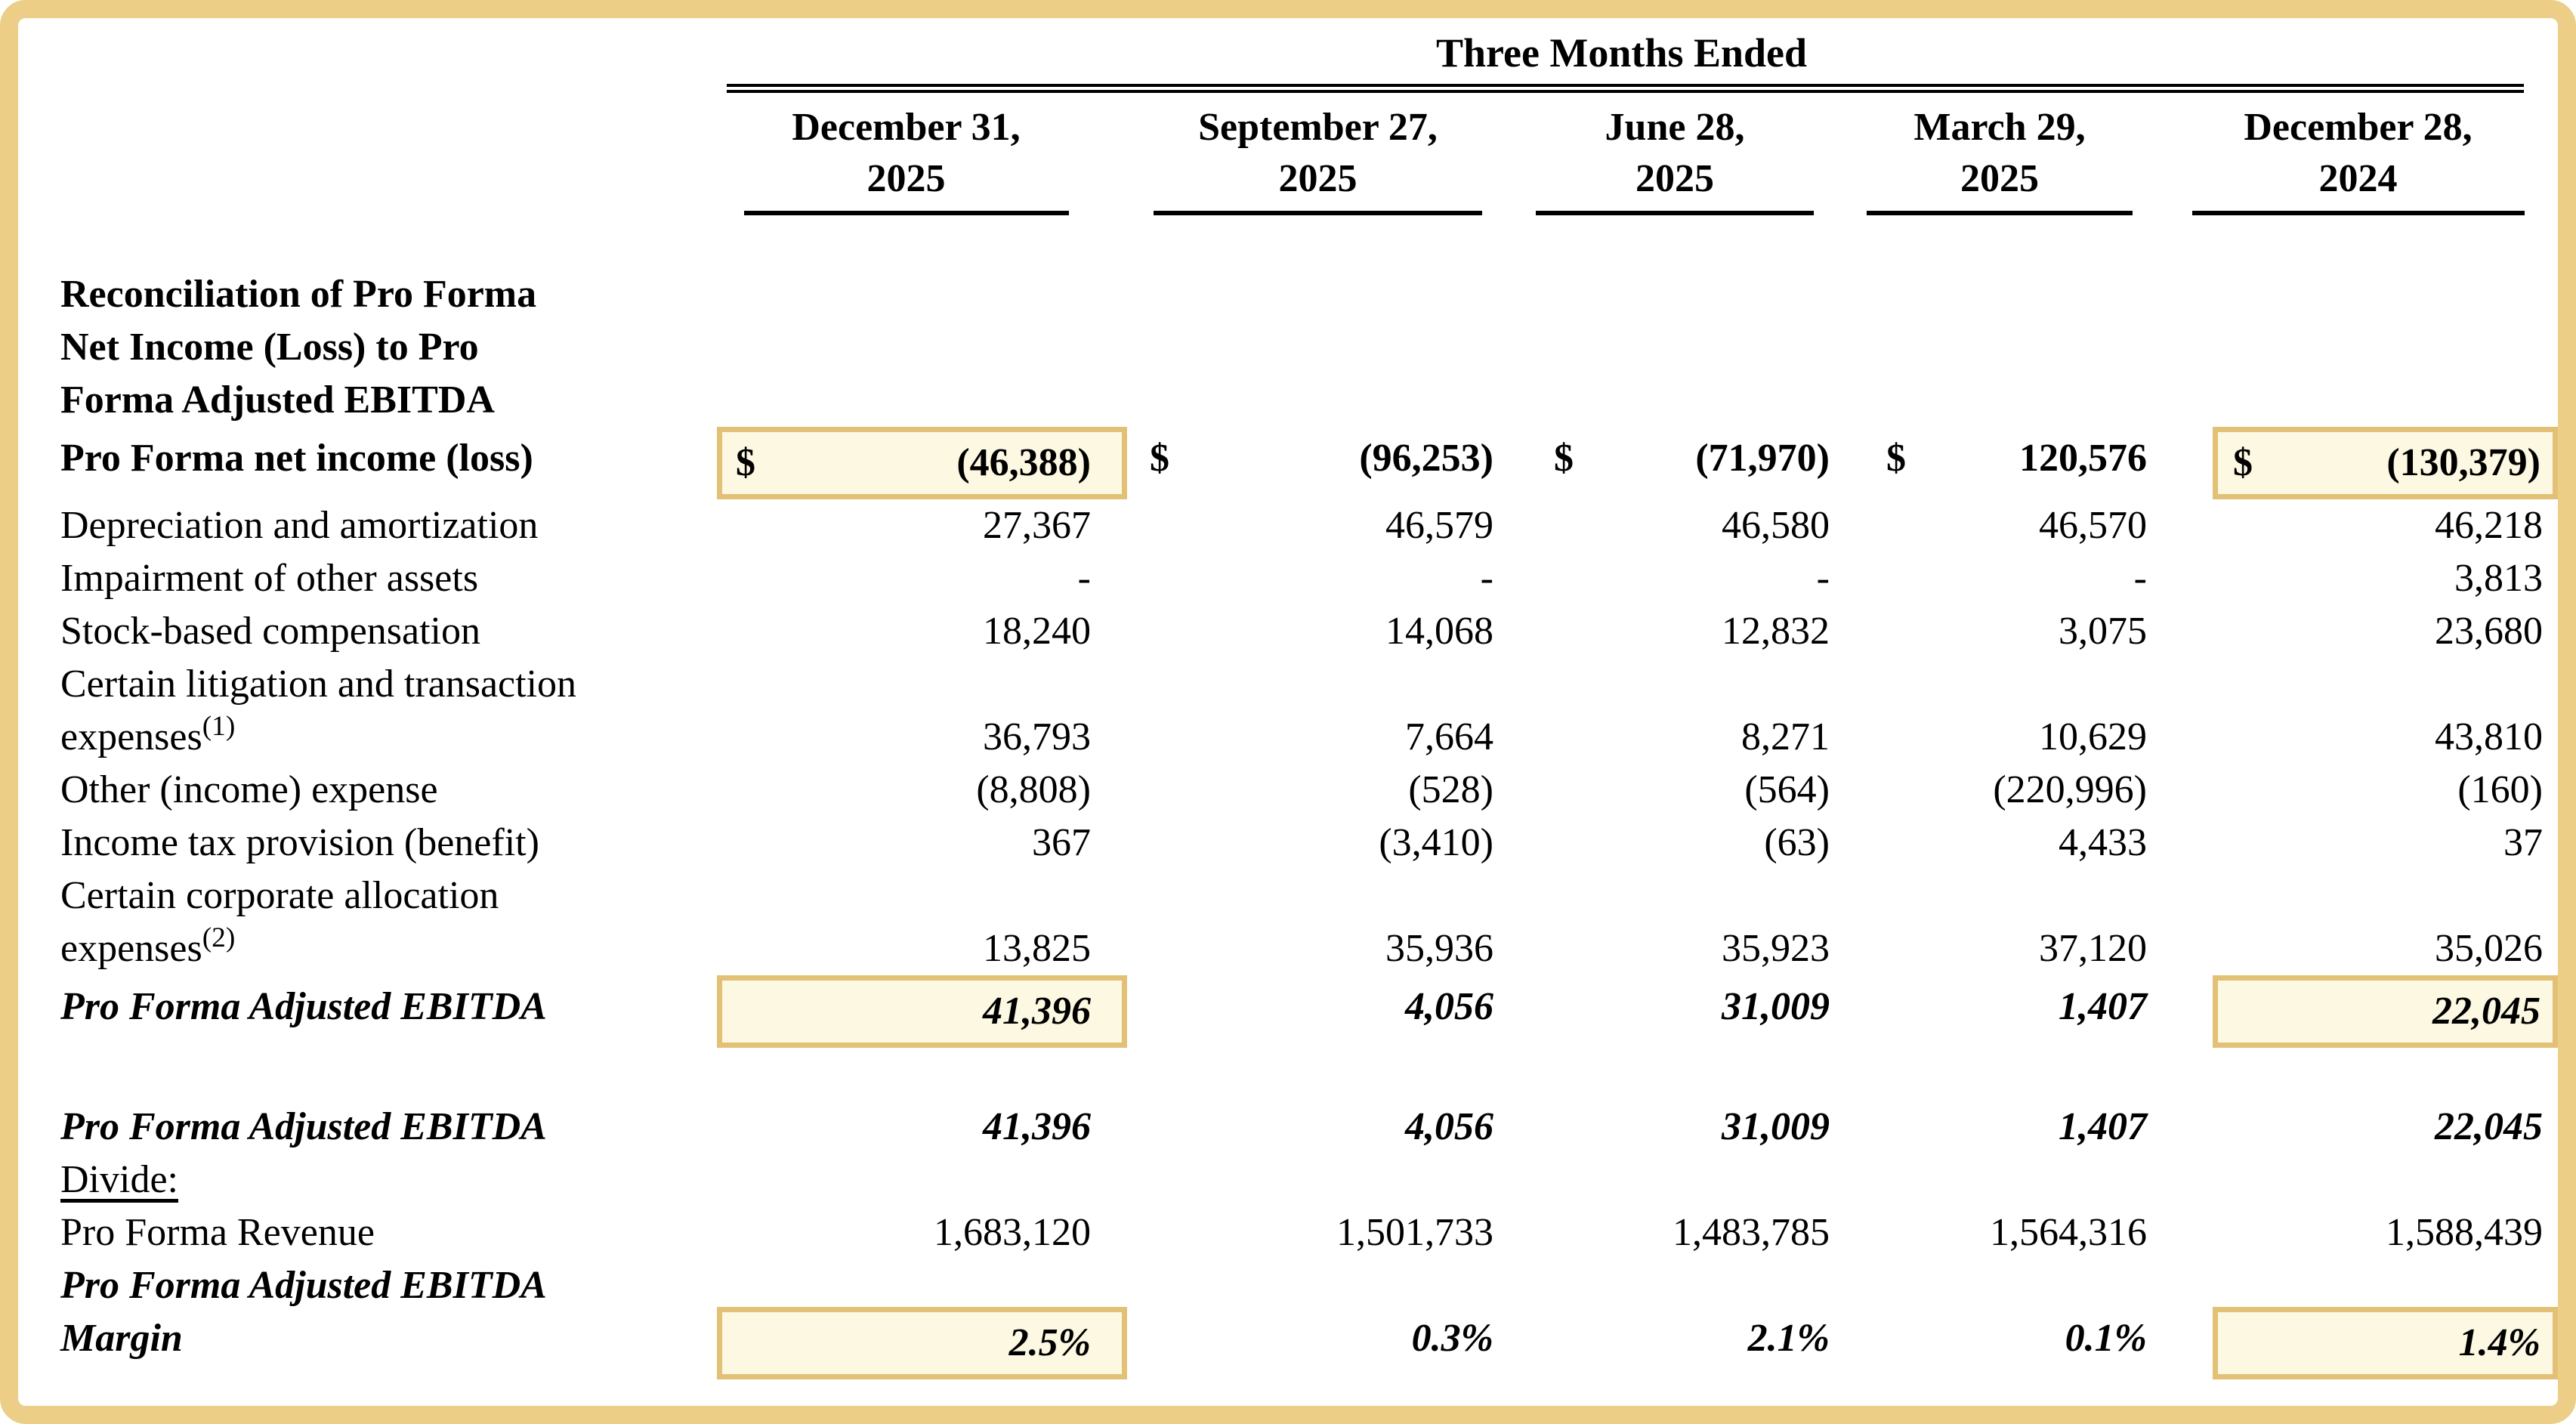 This screenshot has width=2576, height=1424. I want to click on value-text: 46,580, so click(1776, 525).